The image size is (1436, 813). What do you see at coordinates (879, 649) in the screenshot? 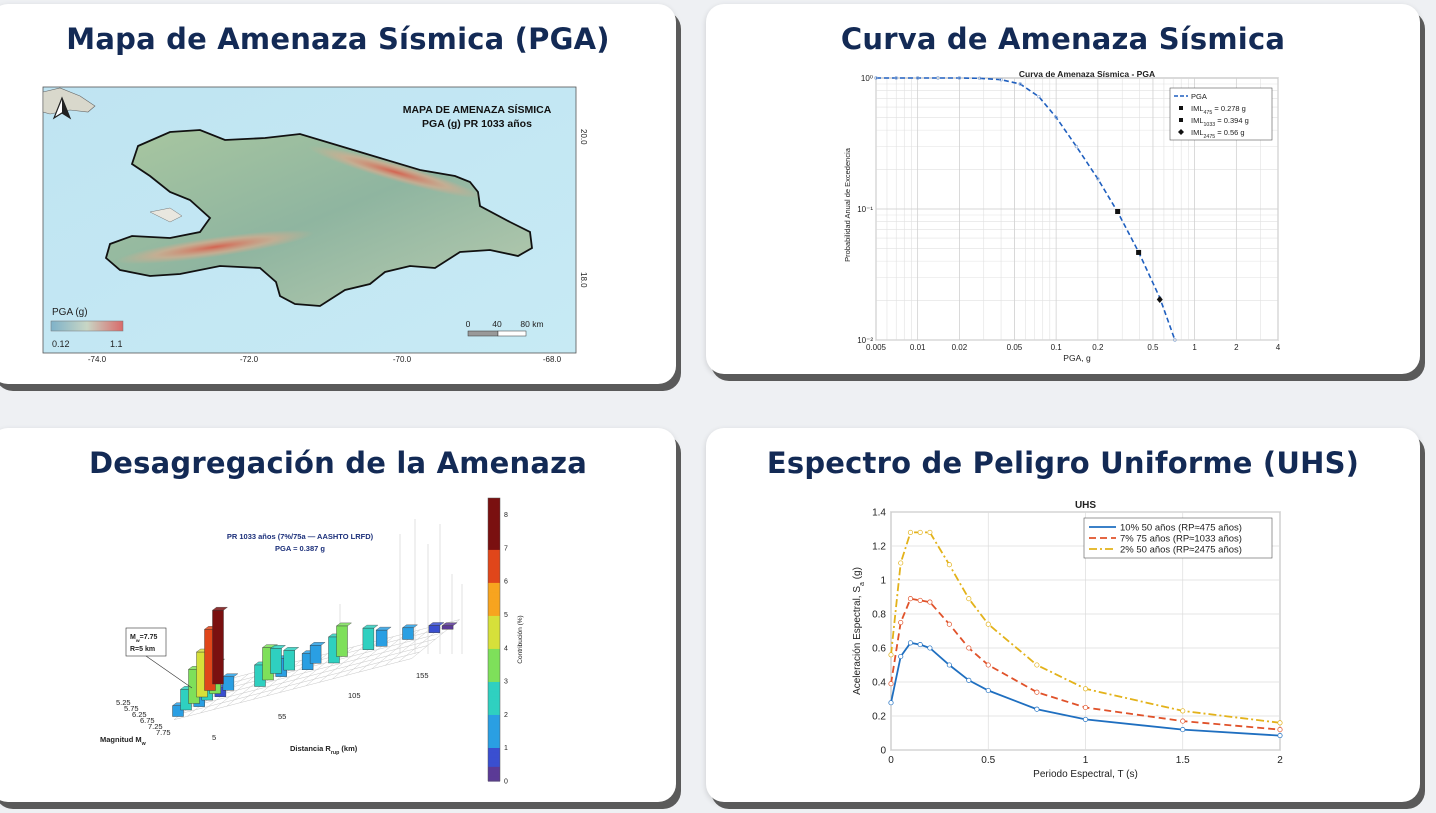
I see `uhs-y-tick: 0.6` at bounding box center [879, 649].